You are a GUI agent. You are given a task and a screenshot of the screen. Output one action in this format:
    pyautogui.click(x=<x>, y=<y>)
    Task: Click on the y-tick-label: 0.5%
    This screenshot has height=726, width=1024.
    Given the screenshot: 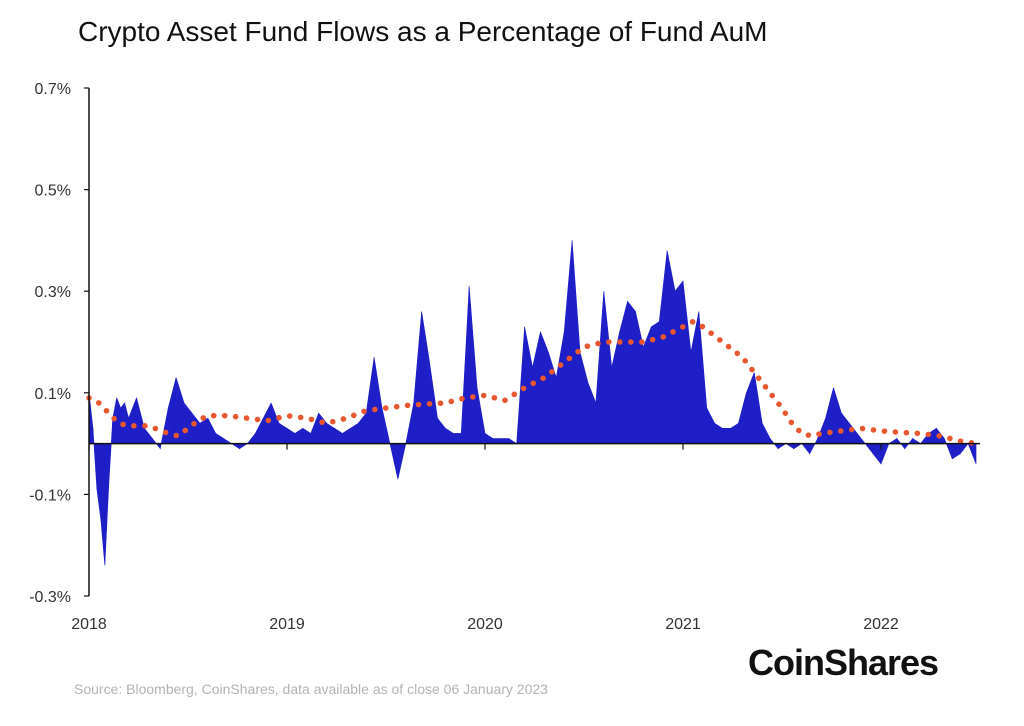 What is the action you would take?
    pyautogui.click(x=53, y=191)
    